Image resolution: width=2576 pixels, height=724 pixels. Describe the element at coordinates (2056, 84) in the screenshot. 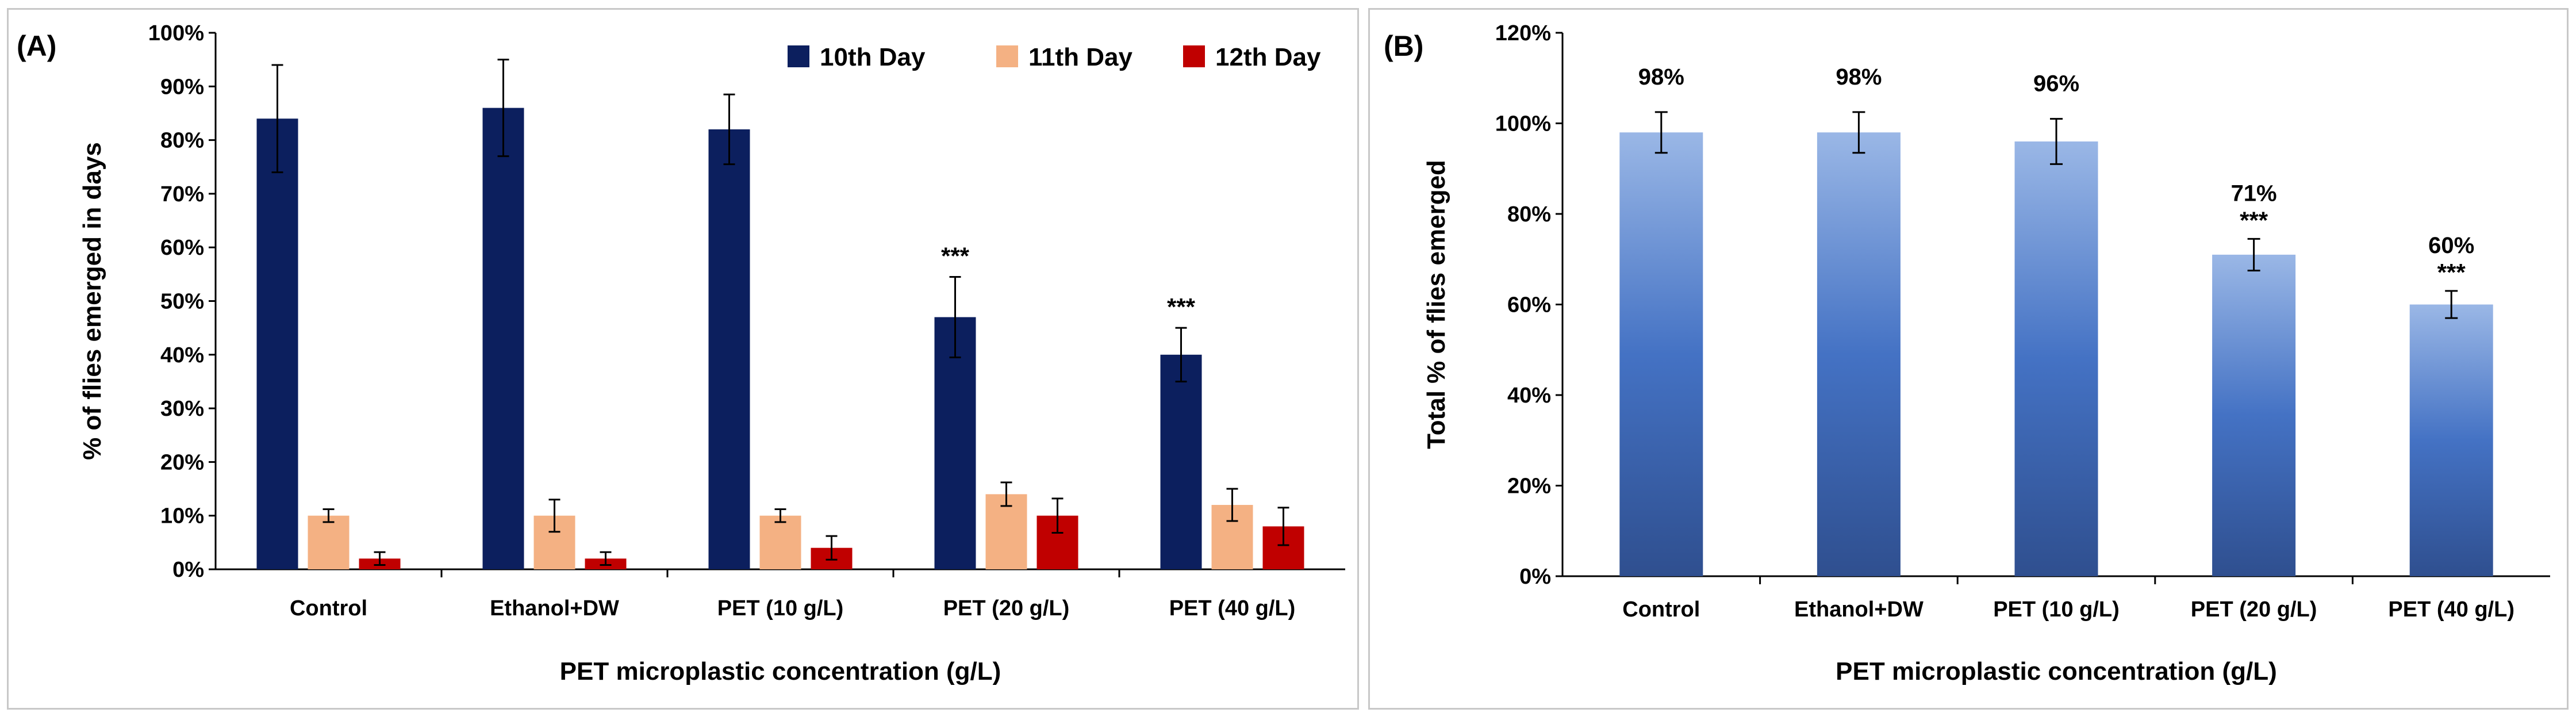

I see `data-label: 96%` at that location.